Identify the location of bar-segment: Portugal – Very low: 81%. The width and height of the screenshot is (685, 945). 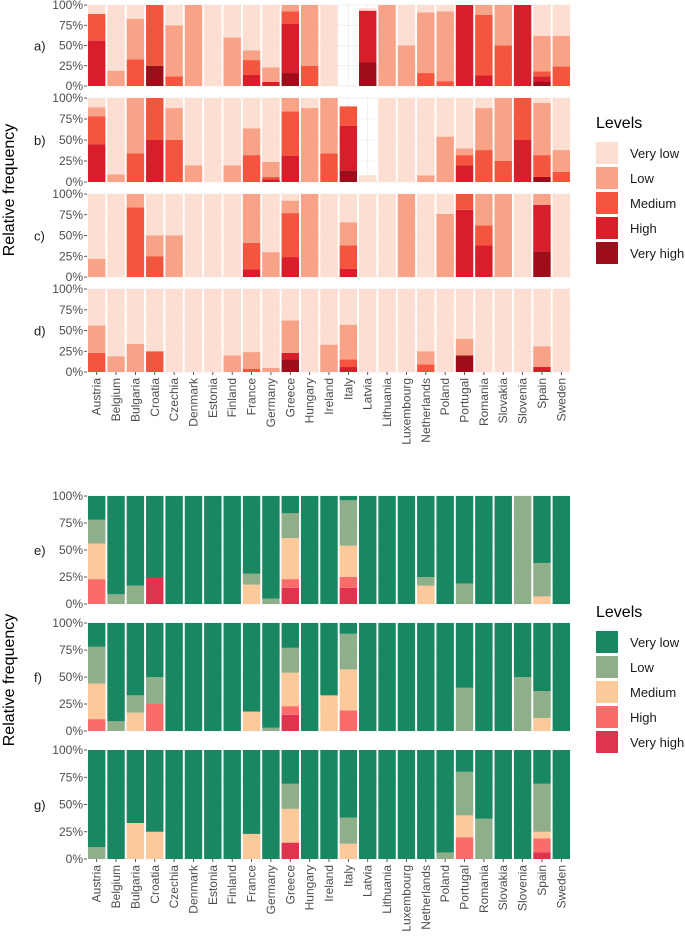
(464, 540).